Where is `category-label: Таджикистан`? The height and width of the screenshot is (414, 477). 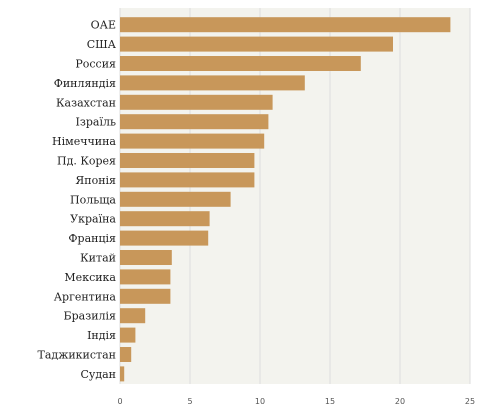 category-label: Таджикистан is located at coordinates (77, 355).